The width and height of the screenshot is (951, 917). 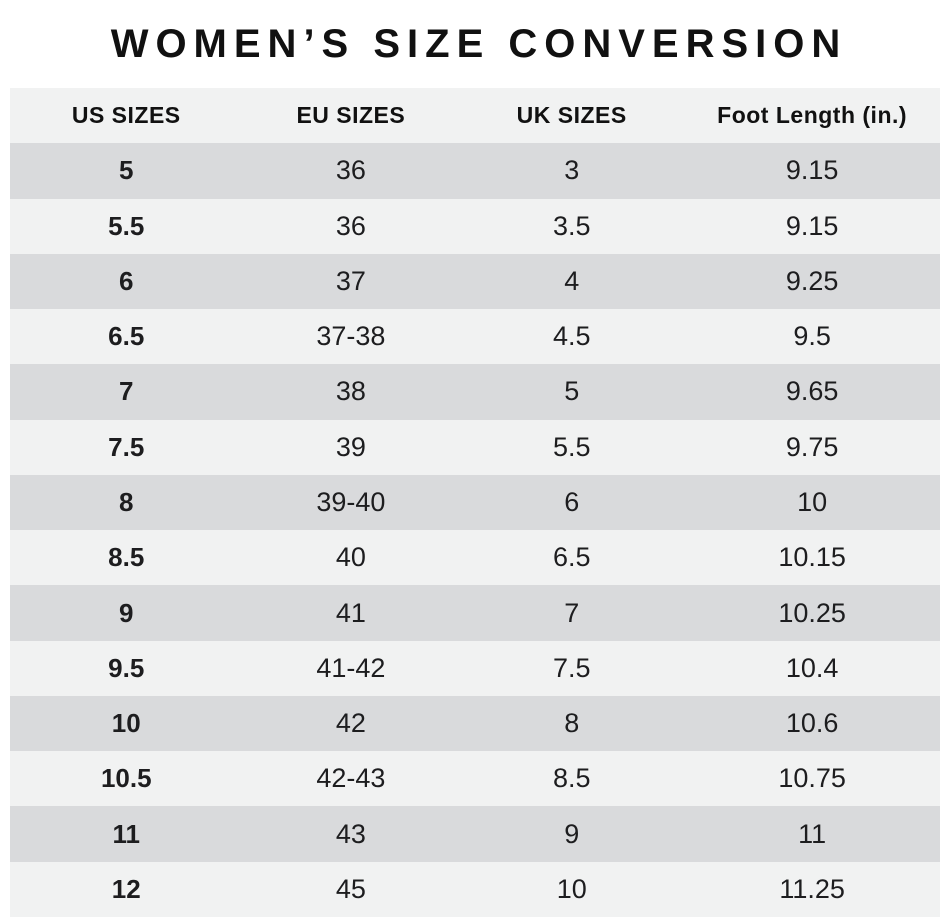 What do you see at coordinates (571, 557) in the screenshot?
I see `uk-size-cell: 6.5` at bounding box center [571, 557].